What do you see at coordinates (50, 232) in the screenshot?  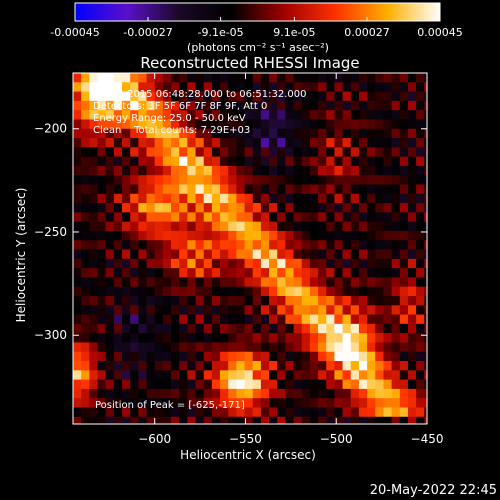 I see `y-tick-label: −250` at bounding box center [50, 232].